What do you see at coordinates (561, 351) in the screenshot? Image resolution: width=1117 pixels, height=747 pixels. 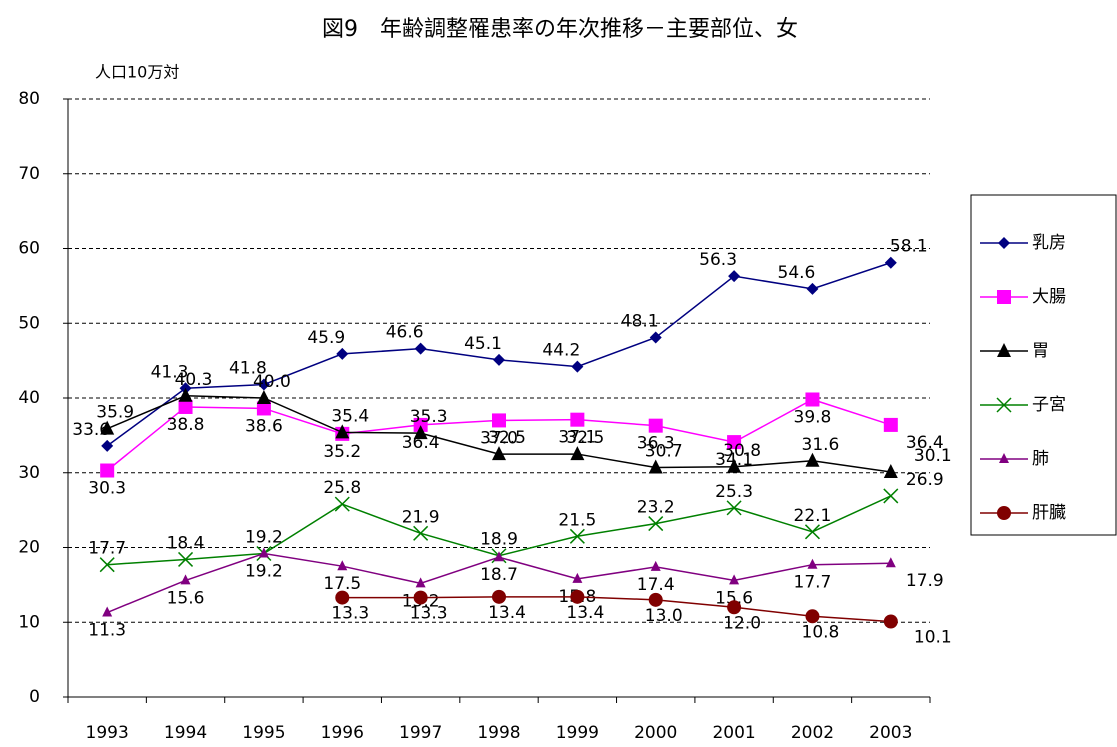 I see `data-label: 44.2` at bounding box center [561, 351].